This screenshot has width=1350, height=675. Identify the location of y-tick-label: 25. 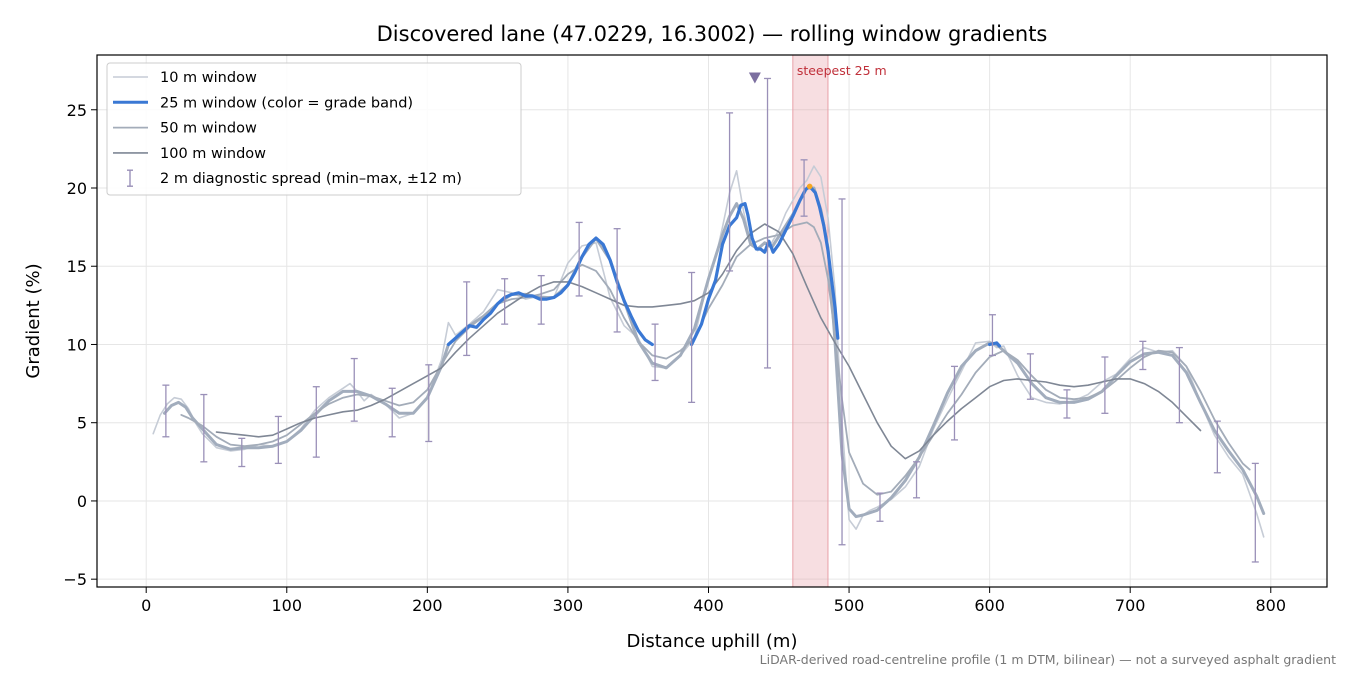
(77, 110).